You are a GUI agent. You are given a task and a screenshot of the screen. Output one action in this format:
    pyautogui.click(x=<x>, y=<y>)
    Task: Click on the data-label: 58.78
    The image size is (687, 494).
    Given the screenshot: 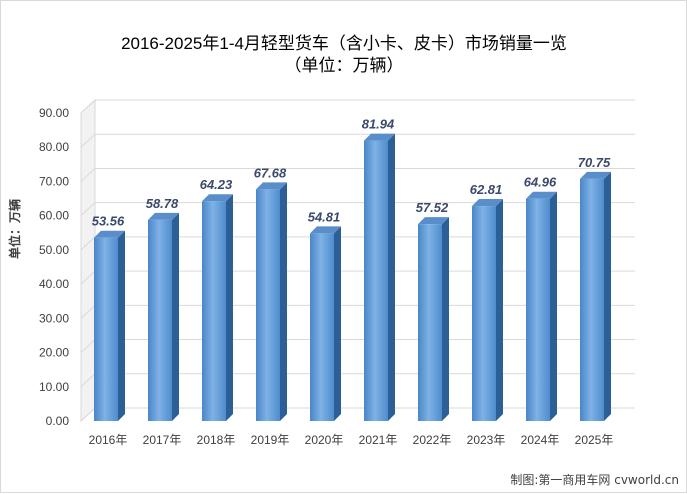 What is the action you would take?
    pyautogui.click(x=162, y=203)
    